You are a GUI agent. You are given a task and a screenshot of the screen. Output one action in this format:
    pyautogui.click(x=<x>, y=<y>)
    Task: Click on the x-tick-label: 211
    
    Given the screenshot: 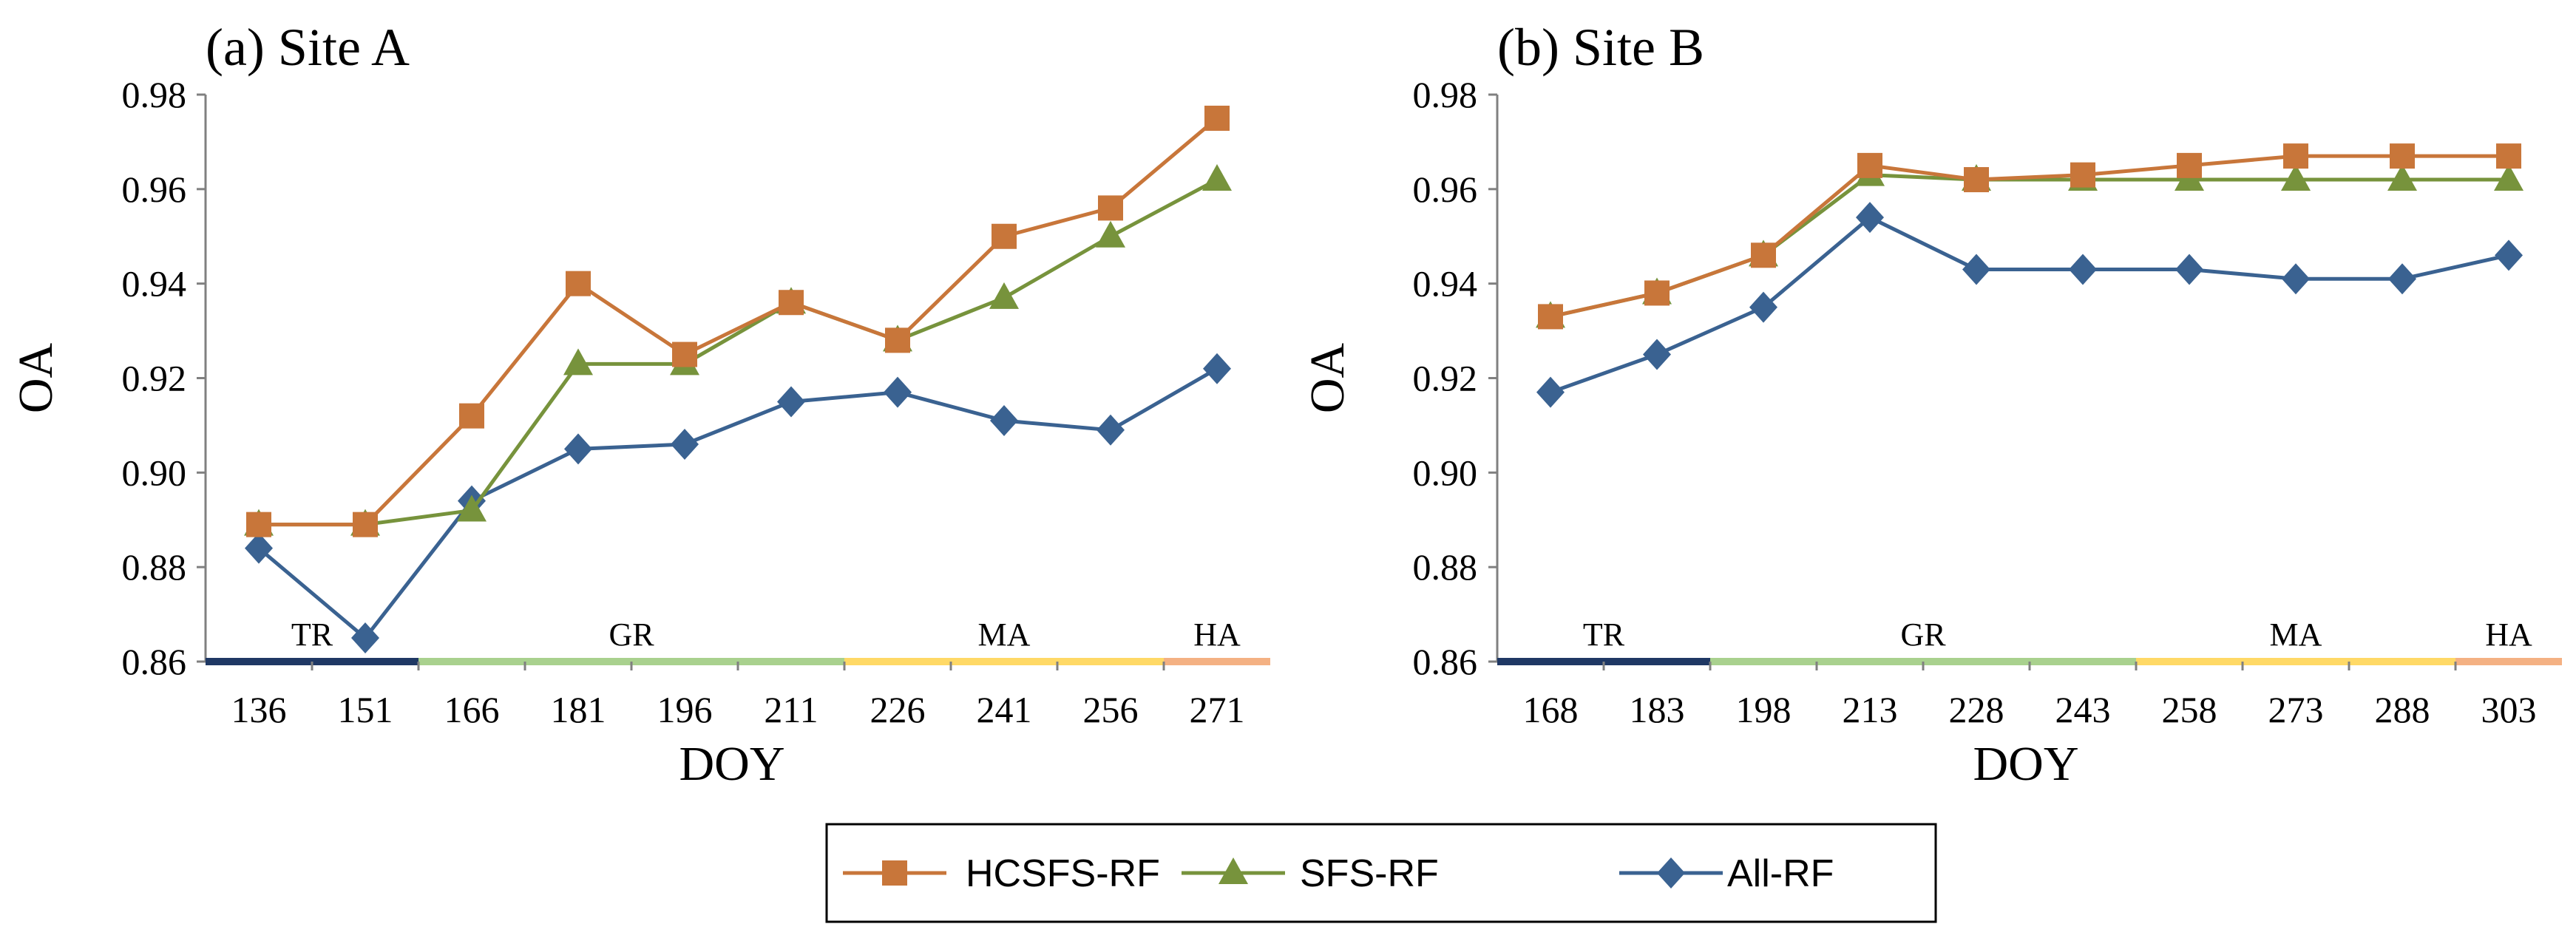 What is the action you would take?
    pyautogui.click(x=791, y=709)
    